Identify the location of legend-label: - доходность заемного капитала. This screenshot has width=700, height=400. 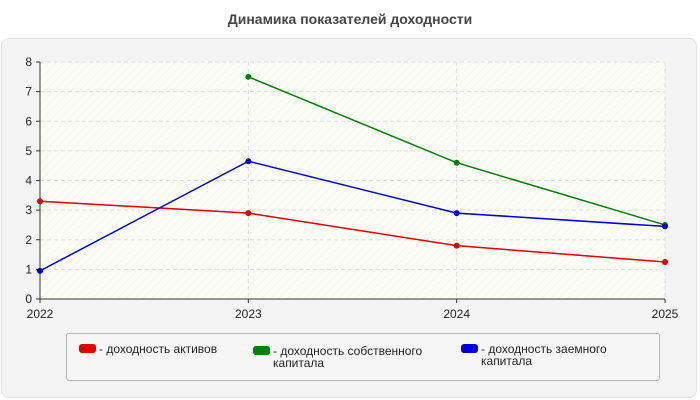
(544, 355).